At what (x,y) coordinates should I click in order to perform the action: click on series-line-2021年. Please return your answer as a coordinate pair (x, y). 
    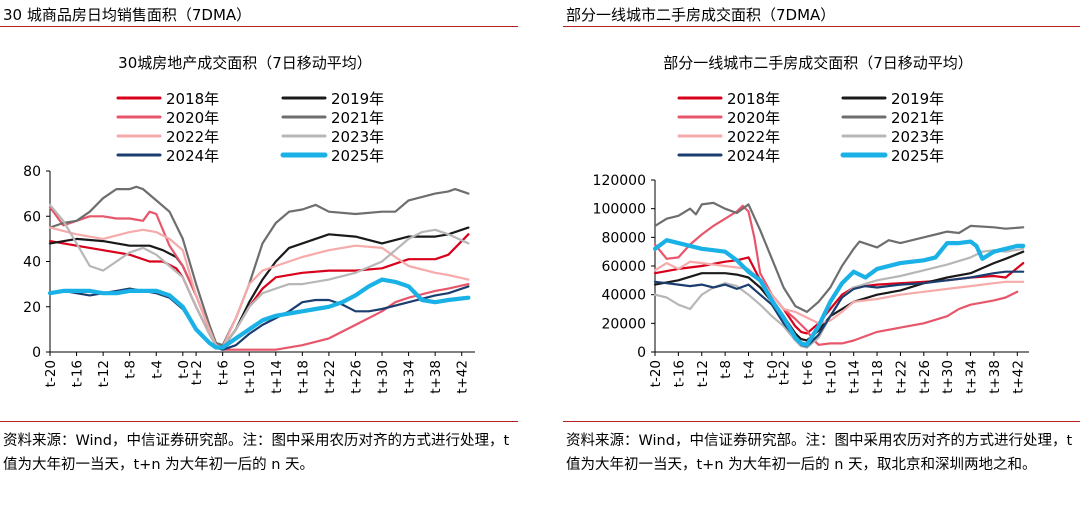
    Looking at the image, I should click on (839, 257).